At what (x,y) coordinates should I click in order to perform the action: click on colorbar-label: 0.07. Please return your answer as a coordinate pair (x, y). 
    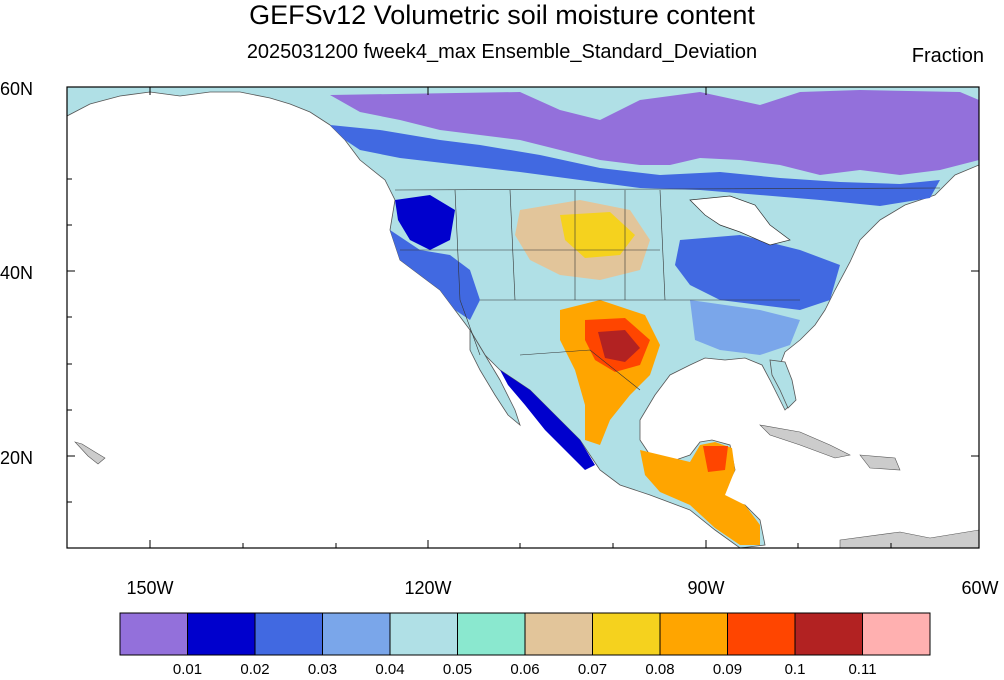
    Looking at the image, I should click on (592, 669).